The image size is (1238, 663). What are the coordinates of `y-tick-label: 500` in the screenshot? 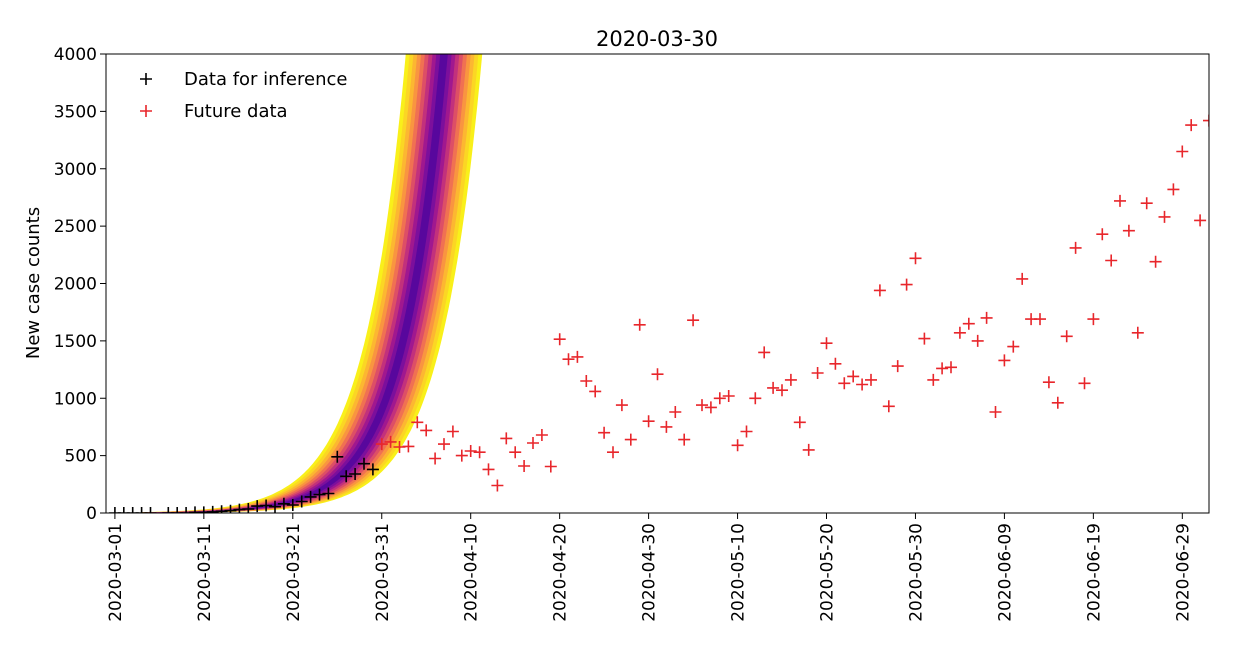 It's located at (81, 457).